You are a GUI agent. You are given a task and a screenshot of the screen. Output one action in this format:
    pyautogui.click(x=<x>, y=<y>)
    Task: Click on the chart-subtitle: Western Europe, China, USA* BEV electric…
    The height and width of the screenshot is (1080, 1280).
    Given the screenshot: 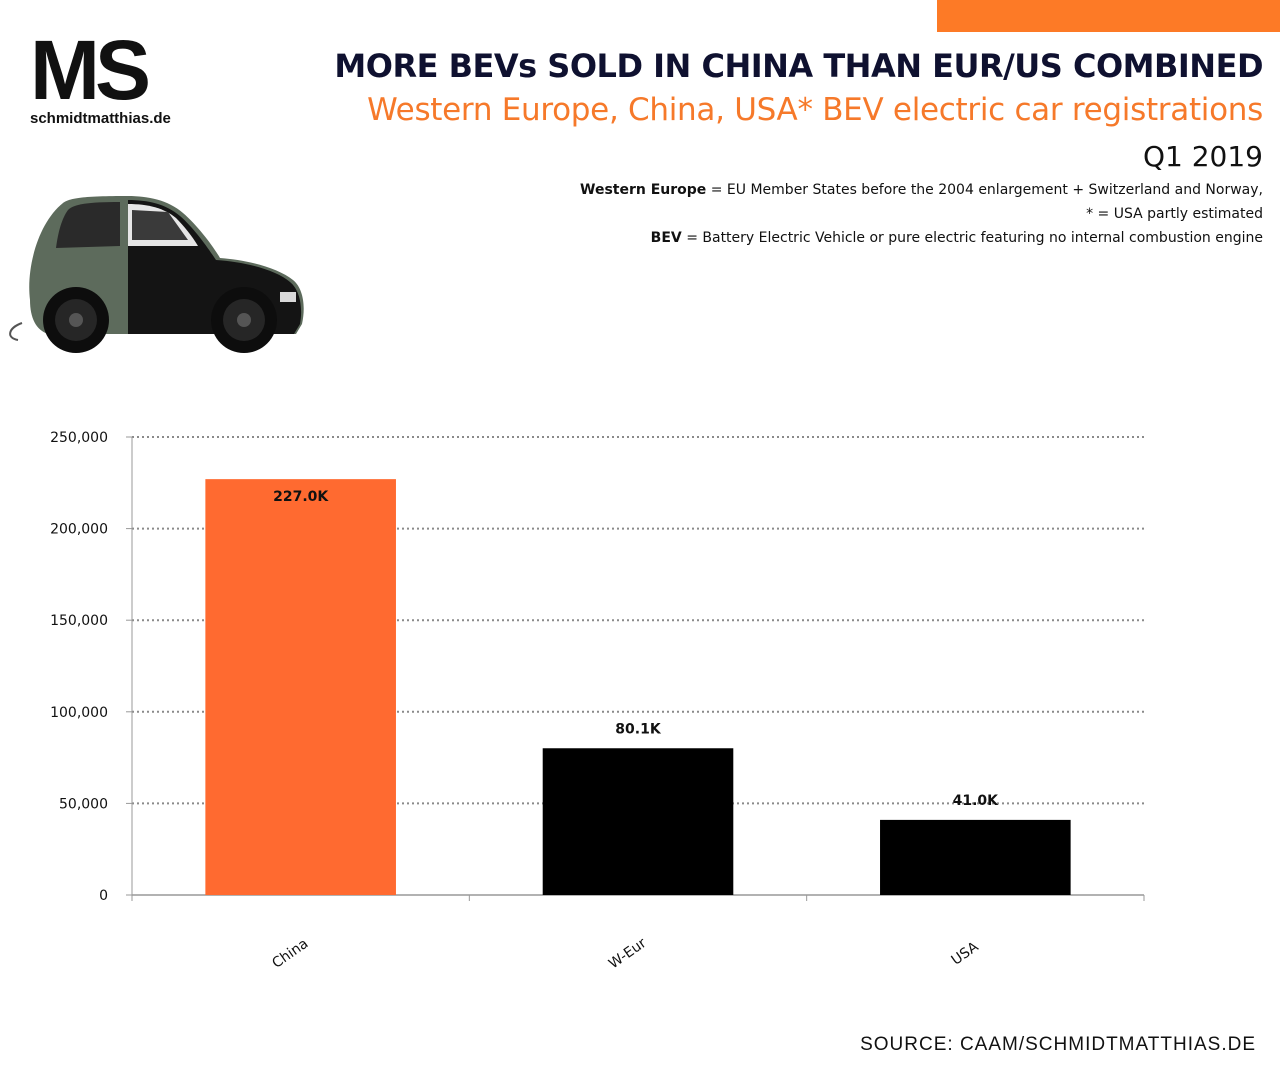 What is the action you would take?
    pyautogui.click(x=815, y=110)
    